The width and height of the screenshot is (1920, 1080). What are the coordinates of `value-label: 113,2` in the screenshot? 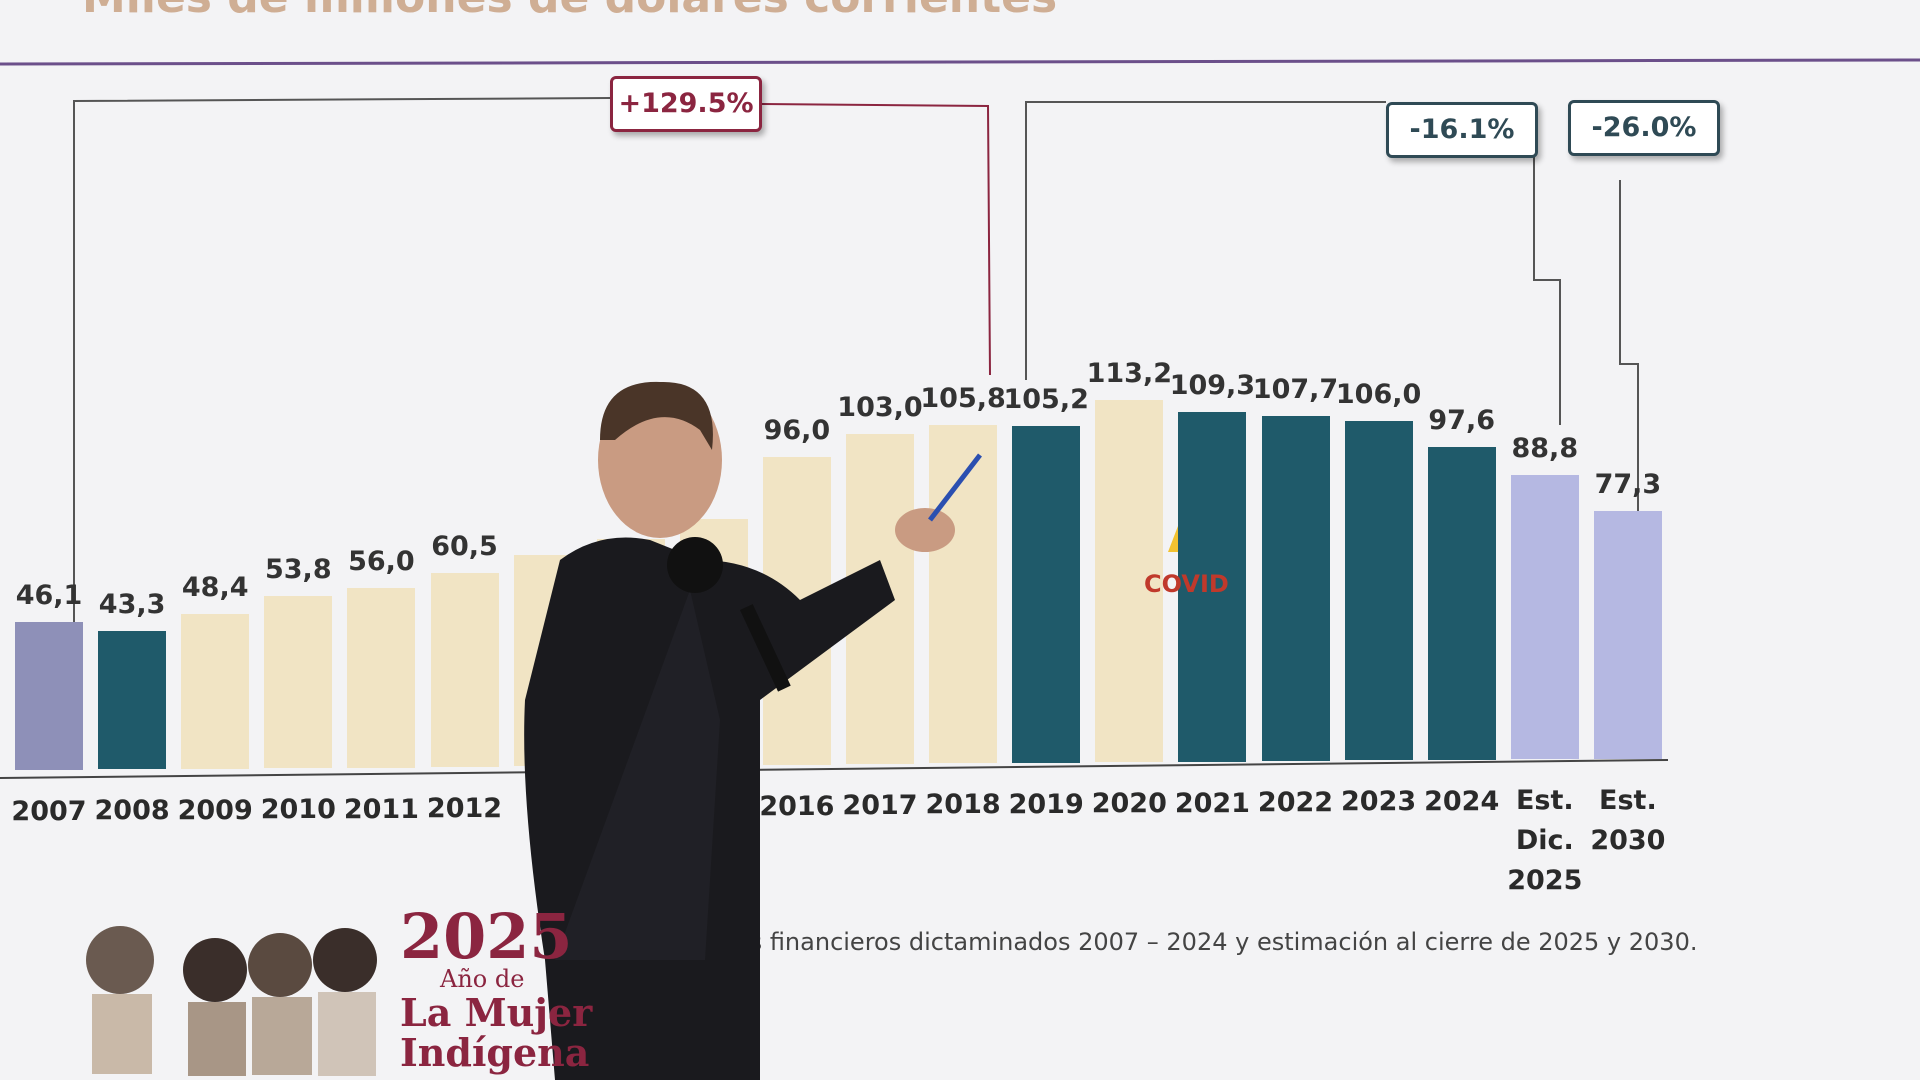 It's located at (1129, 373).